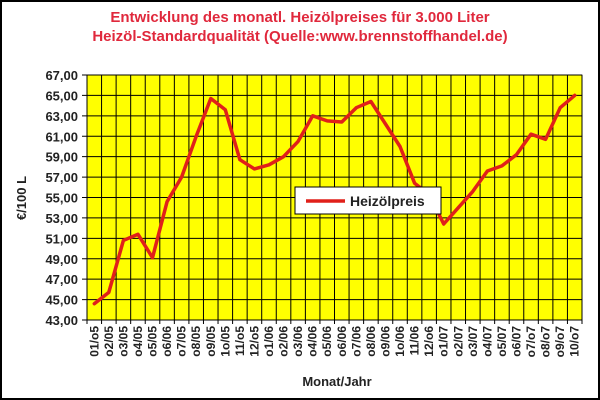  What do you see at coordinates (284, 341) in the screenshot?
I see `x-tick-label: o2/06` at bounding box center [284, 341].